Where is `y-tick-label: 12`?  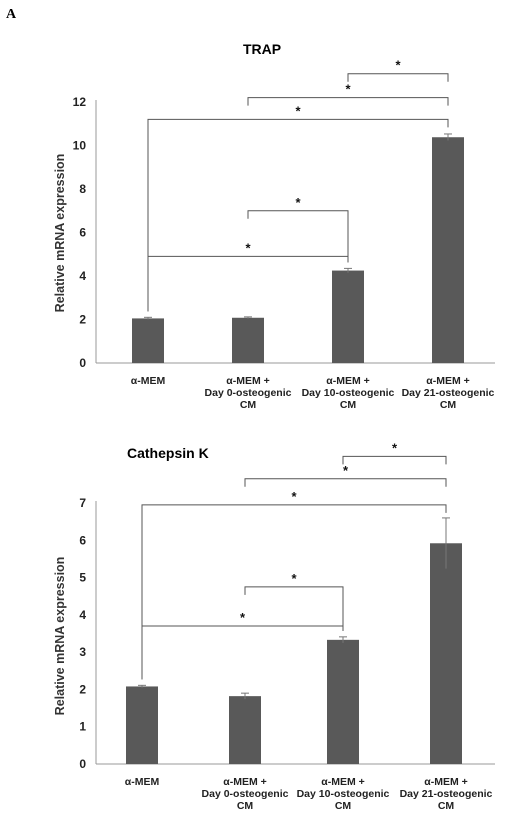 y-tick-label: 12 is located at coordinates (80, 102).